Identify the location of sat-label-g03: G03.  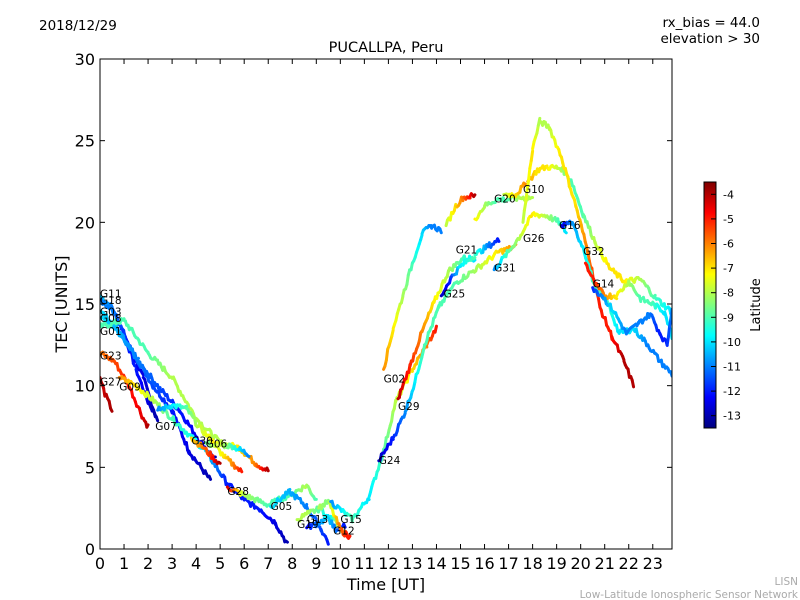
(111, 312).